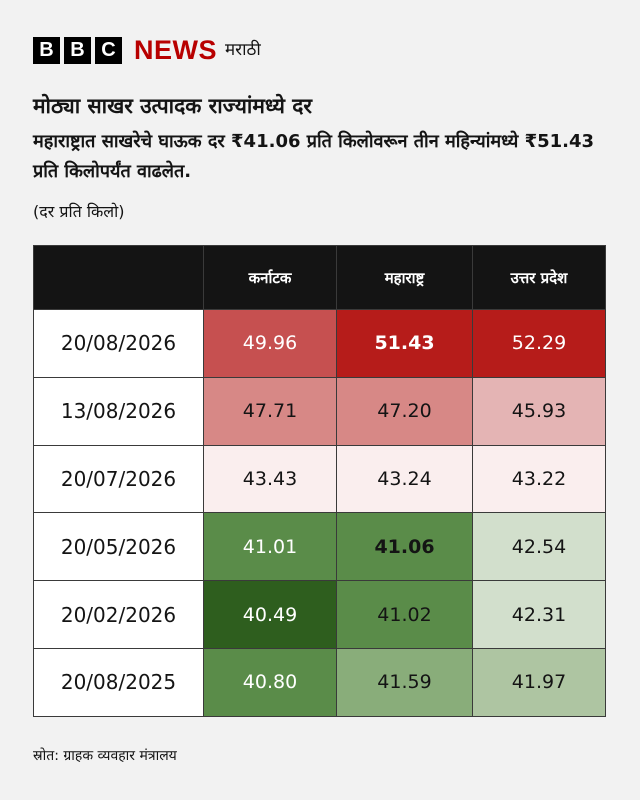 The height and width of the screenshot is (800, 640). What do you see at coordinates (270, 614) in the screenshot?
I see `value-cell: 40.49` at bounding box center [270, 614].